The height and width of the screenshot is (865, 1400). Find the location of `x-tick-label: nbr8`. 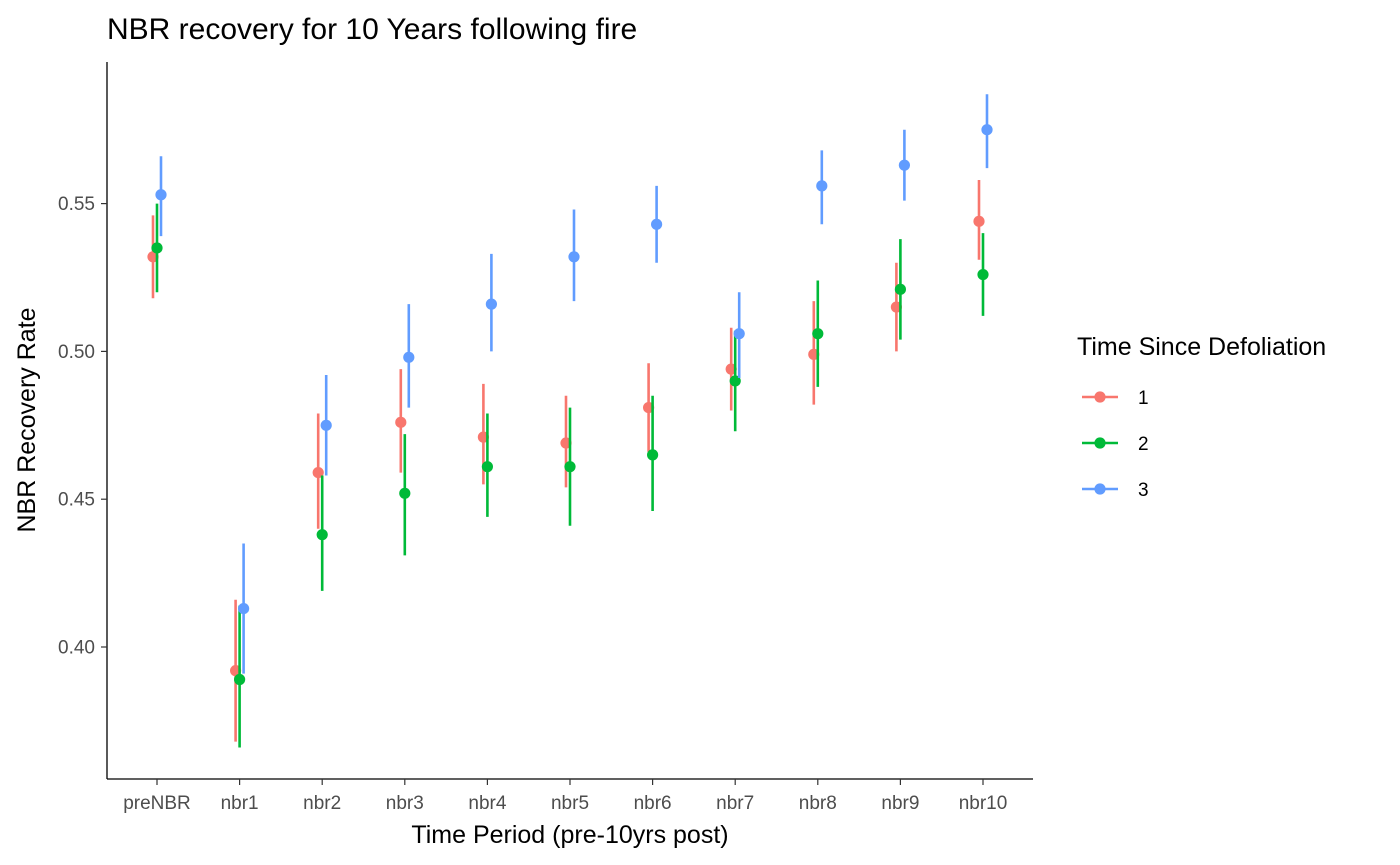

x-tick-label: nbr8 is located at coordinates (818, 803).